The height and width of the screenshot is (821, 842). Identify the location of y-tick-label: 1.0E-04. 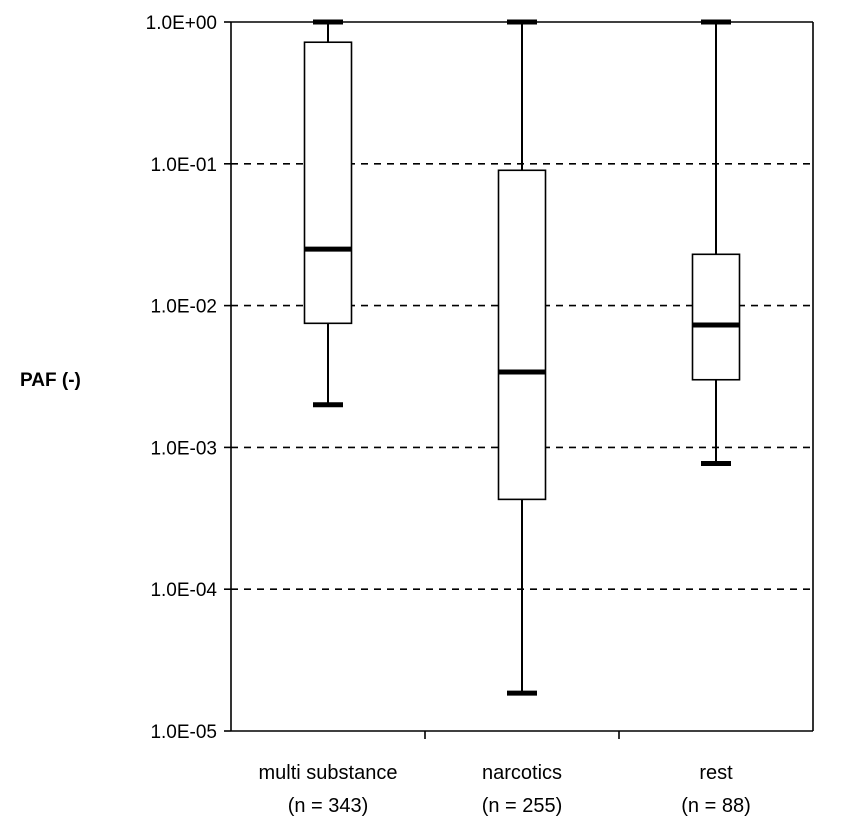
(183, 590).